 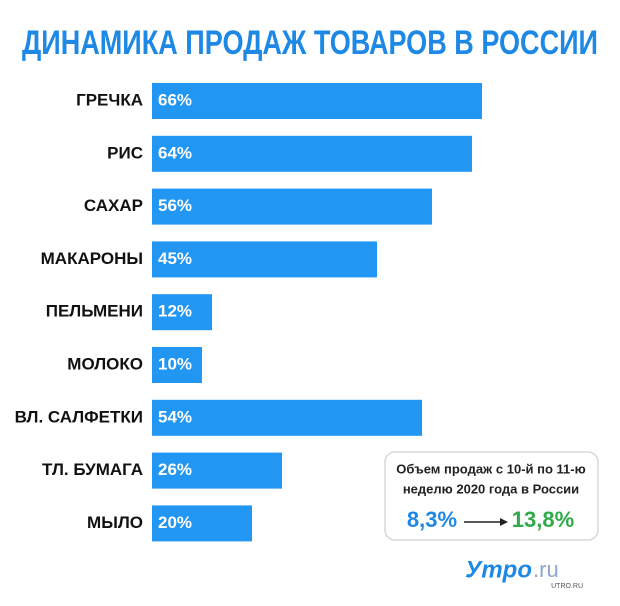 I want to click on category-label: ПЕЛЬМЕНИ, so click(x=94, y=311).